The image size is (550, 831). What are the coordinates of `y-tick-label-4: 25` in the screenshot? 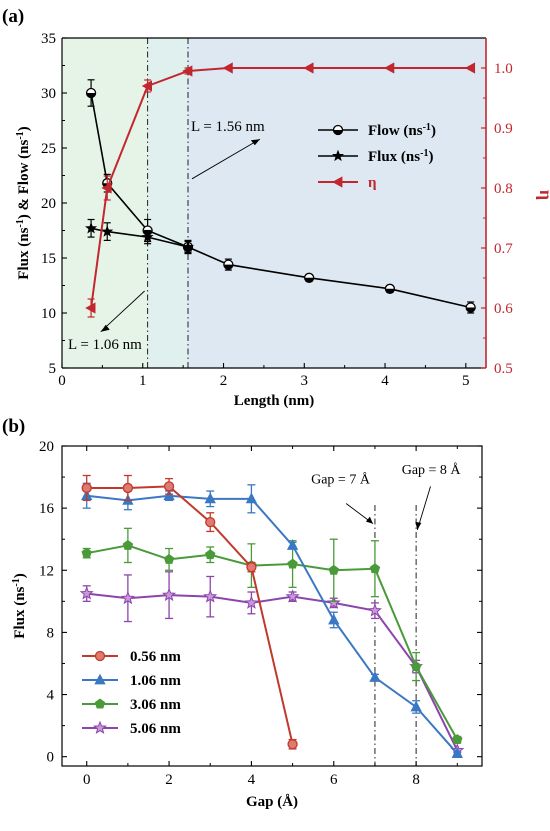 It's located at (48, 149).